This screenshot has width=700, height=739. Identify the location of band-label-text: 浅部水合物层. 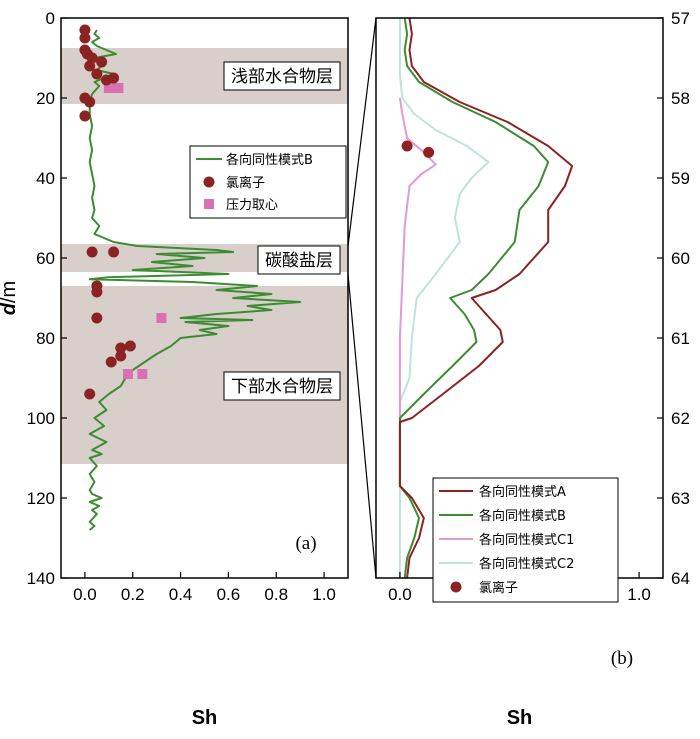
(282, 77).